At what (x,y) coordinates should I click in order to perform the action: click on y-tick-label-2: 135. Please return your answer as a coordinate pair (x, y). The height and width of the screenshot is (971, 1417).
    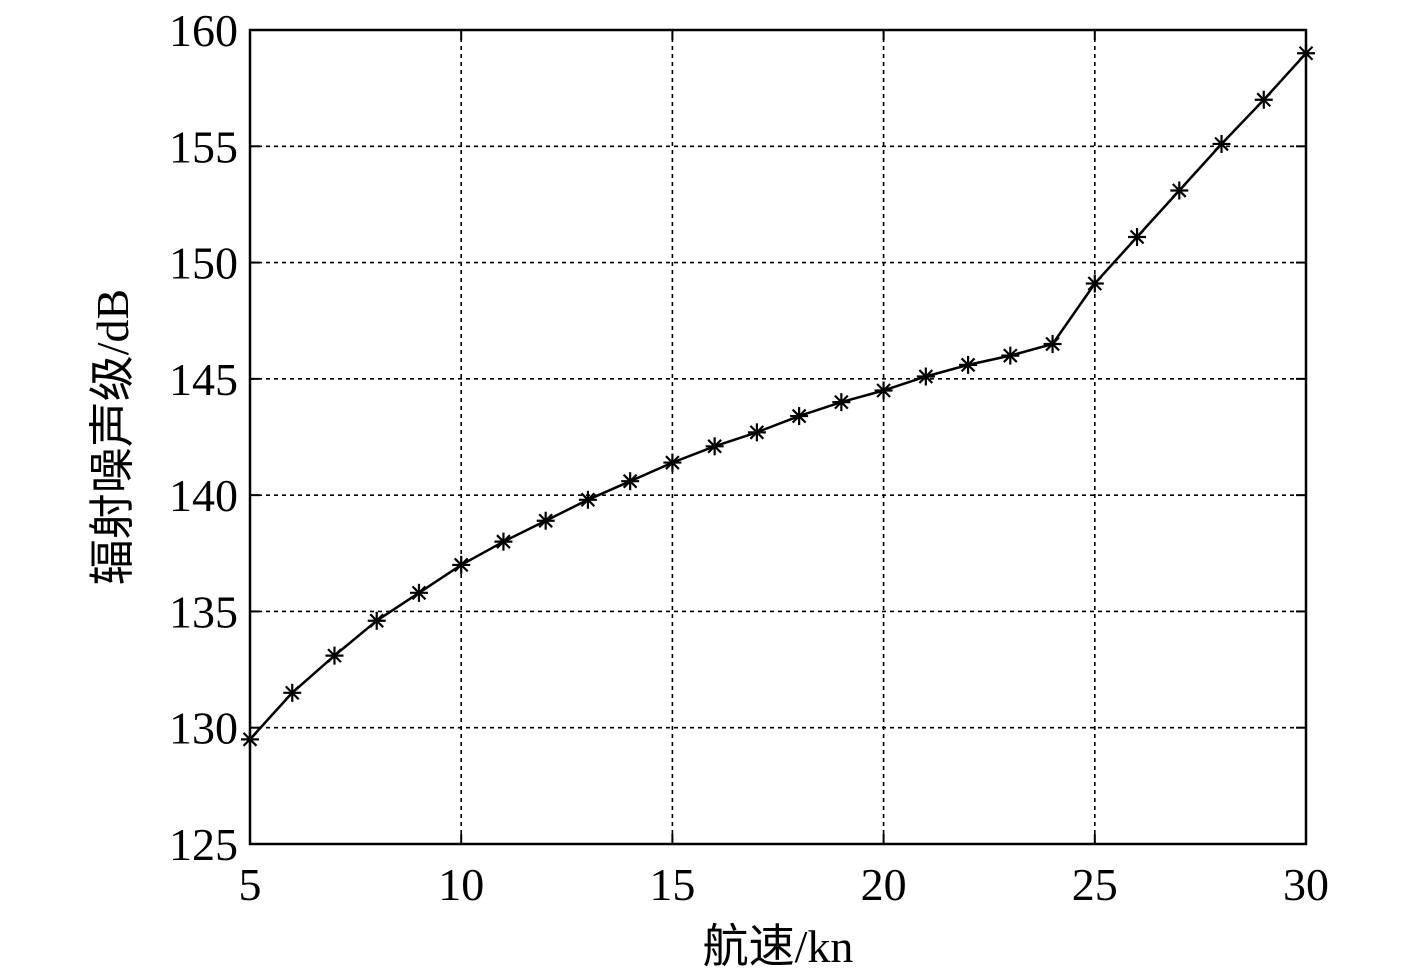
    Looking at the image, I should click on (203, 611).